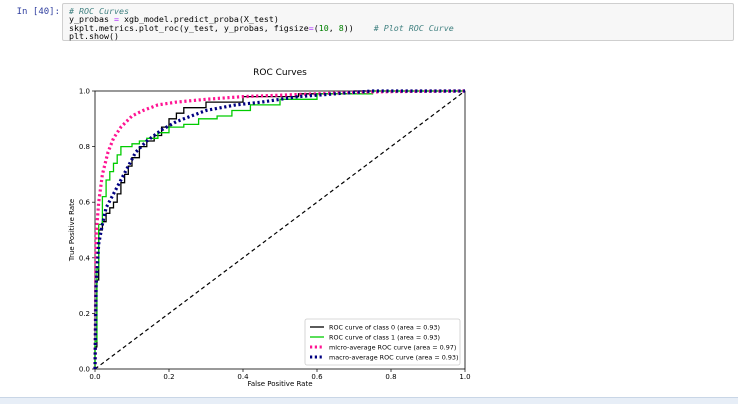 Image resolution: width=738 pixels, height=404 pixels. I want to click on code-line: plt.show(), so click(261, 36).